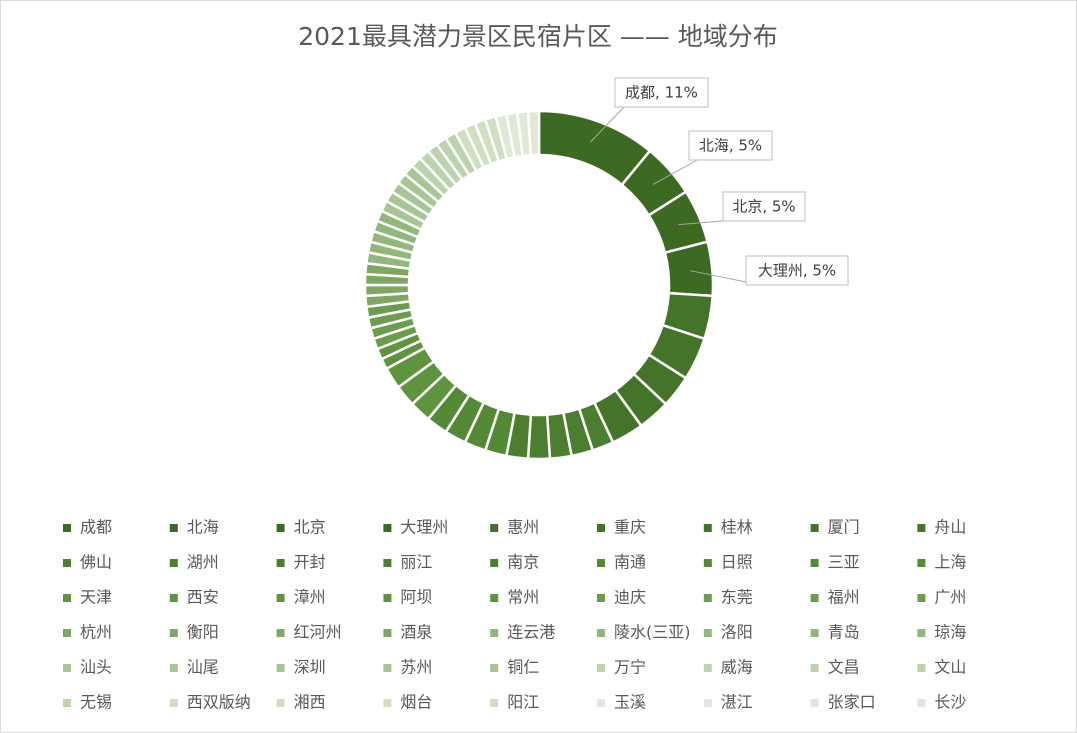  What do you see at coordinates (737, 667) in the screenshot?
I see `legend-label: 威海` at bounding box center [737, 667].